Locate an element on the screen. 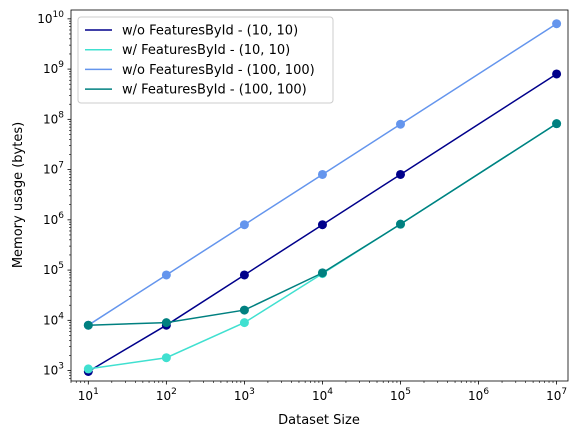  tick-label-exponent: 8 is located at coordinates (61, 115).